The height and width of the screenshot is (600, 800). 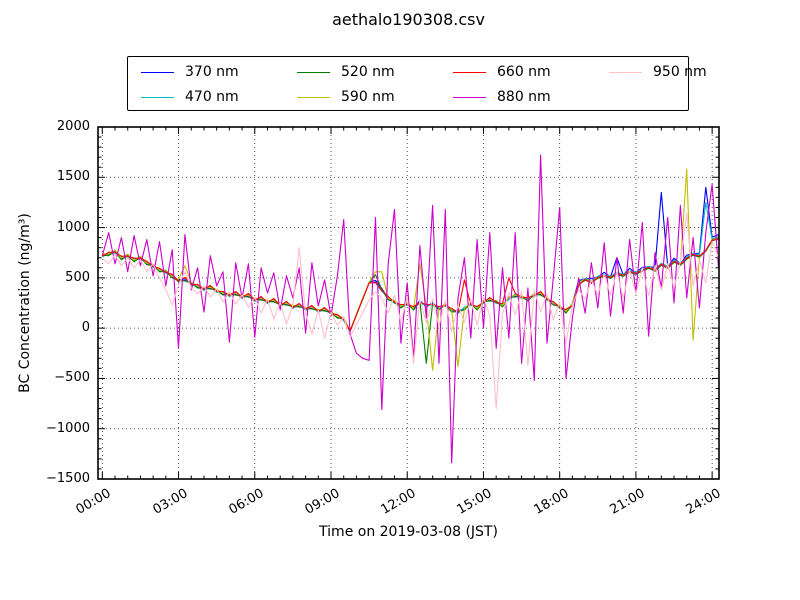 I want to click on legend-label: 470 nm, so click(x=212, y=97).